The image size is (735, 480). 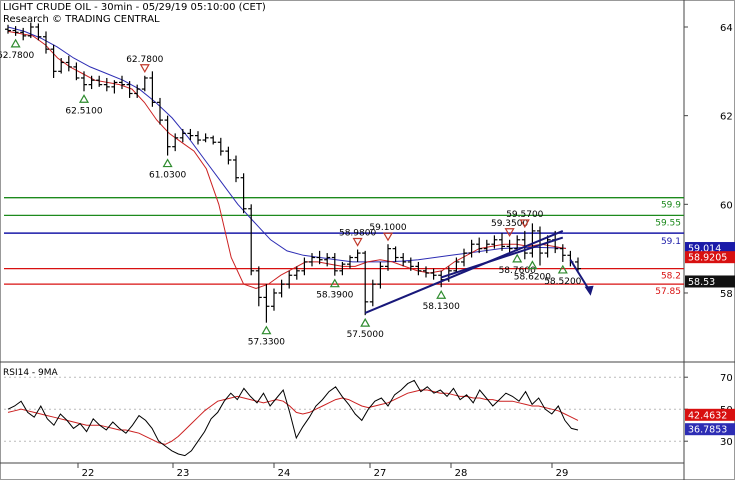 What do you see at coordinates (83, 111) in the screenshot?
I see `swing-low-label: 62.5100` at bounding box center [83, 111].